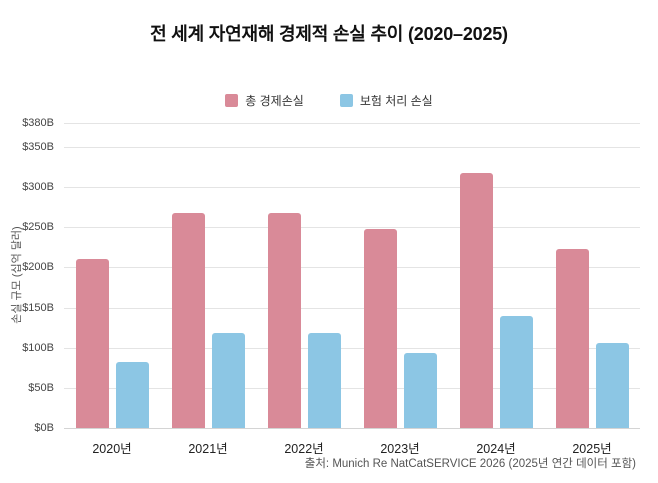  Describe the element at coordinates (38, 267) in the screenshot. I see `y-tick-label: $200B` at that location.